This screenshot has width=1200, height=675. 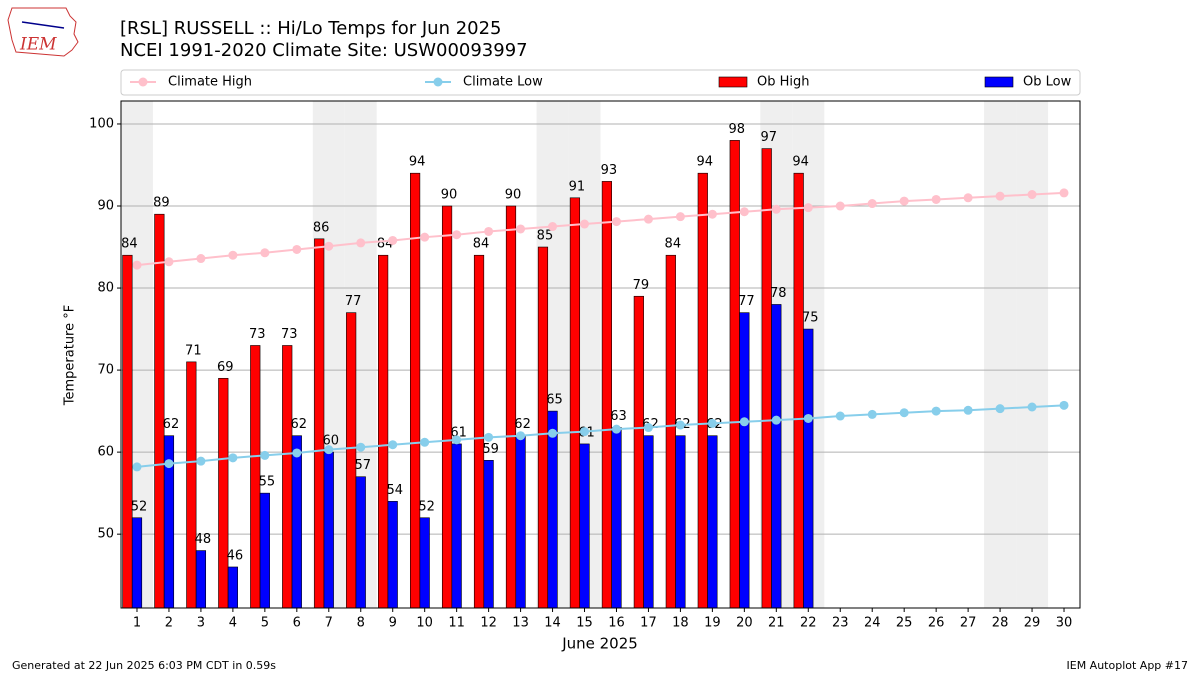 What do you see at coordinates (600, 436) in the screenshot?
I see `climate-line` at bounding box center [600, 436].